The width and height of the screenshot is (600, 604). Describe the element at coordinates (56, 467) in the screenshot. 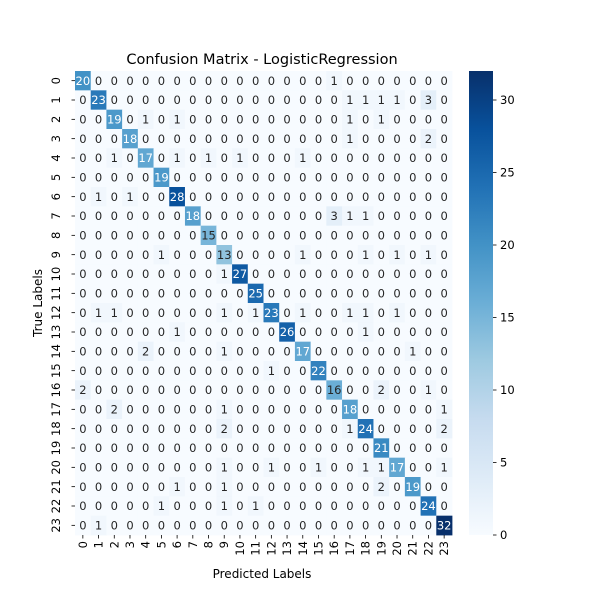

I see `y-tick-label: 20` at that location.